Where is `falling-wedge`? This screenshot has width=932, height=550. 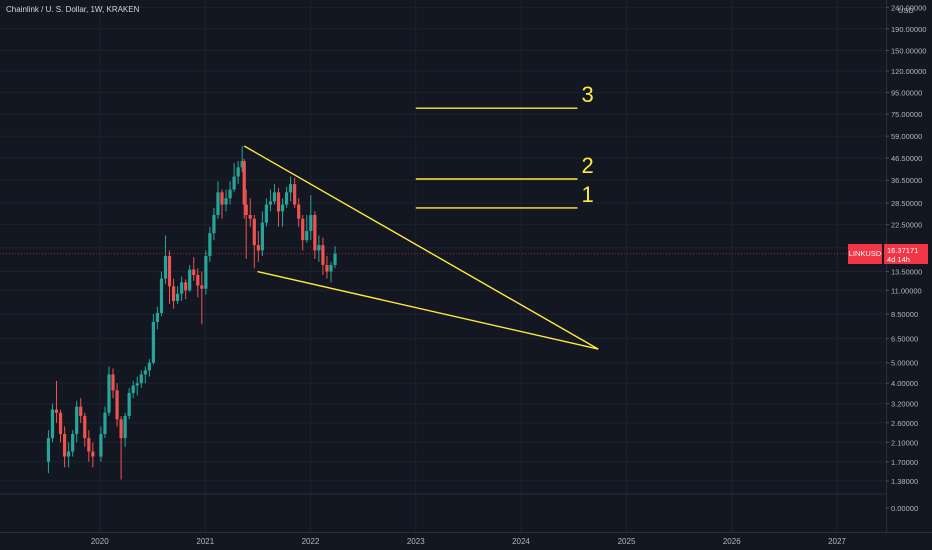
falling-wedge is located at coordinates (421, 247).